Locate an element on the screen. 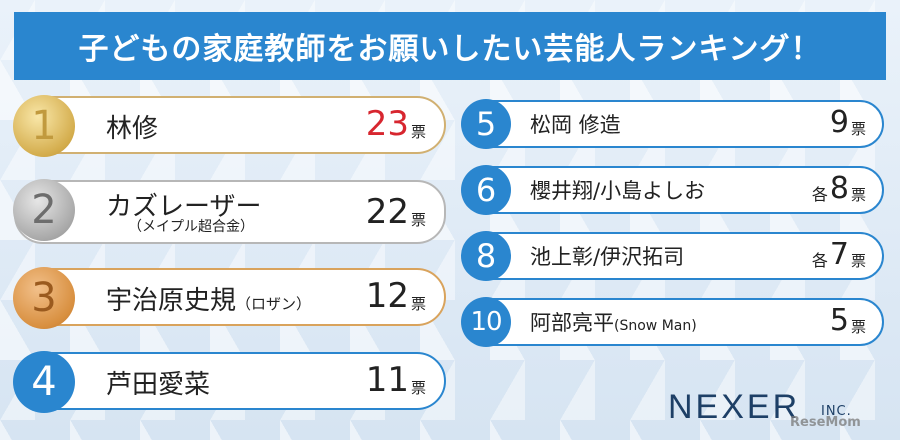  rank-row-1: 1 林修 23 票 is located at coordinates (229, 126).